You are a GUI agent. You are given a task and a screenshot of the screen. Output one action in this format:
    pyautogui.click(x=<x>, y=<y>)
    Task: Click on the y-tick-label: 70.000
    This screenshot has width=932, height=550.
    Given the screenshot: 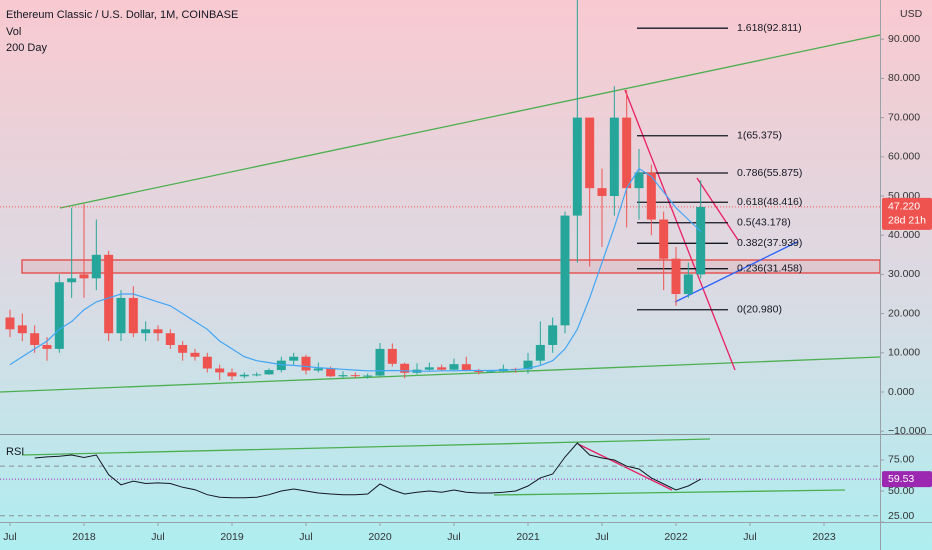 What is the action you would take?
    pyautogui.click(x=904, y=117)
    